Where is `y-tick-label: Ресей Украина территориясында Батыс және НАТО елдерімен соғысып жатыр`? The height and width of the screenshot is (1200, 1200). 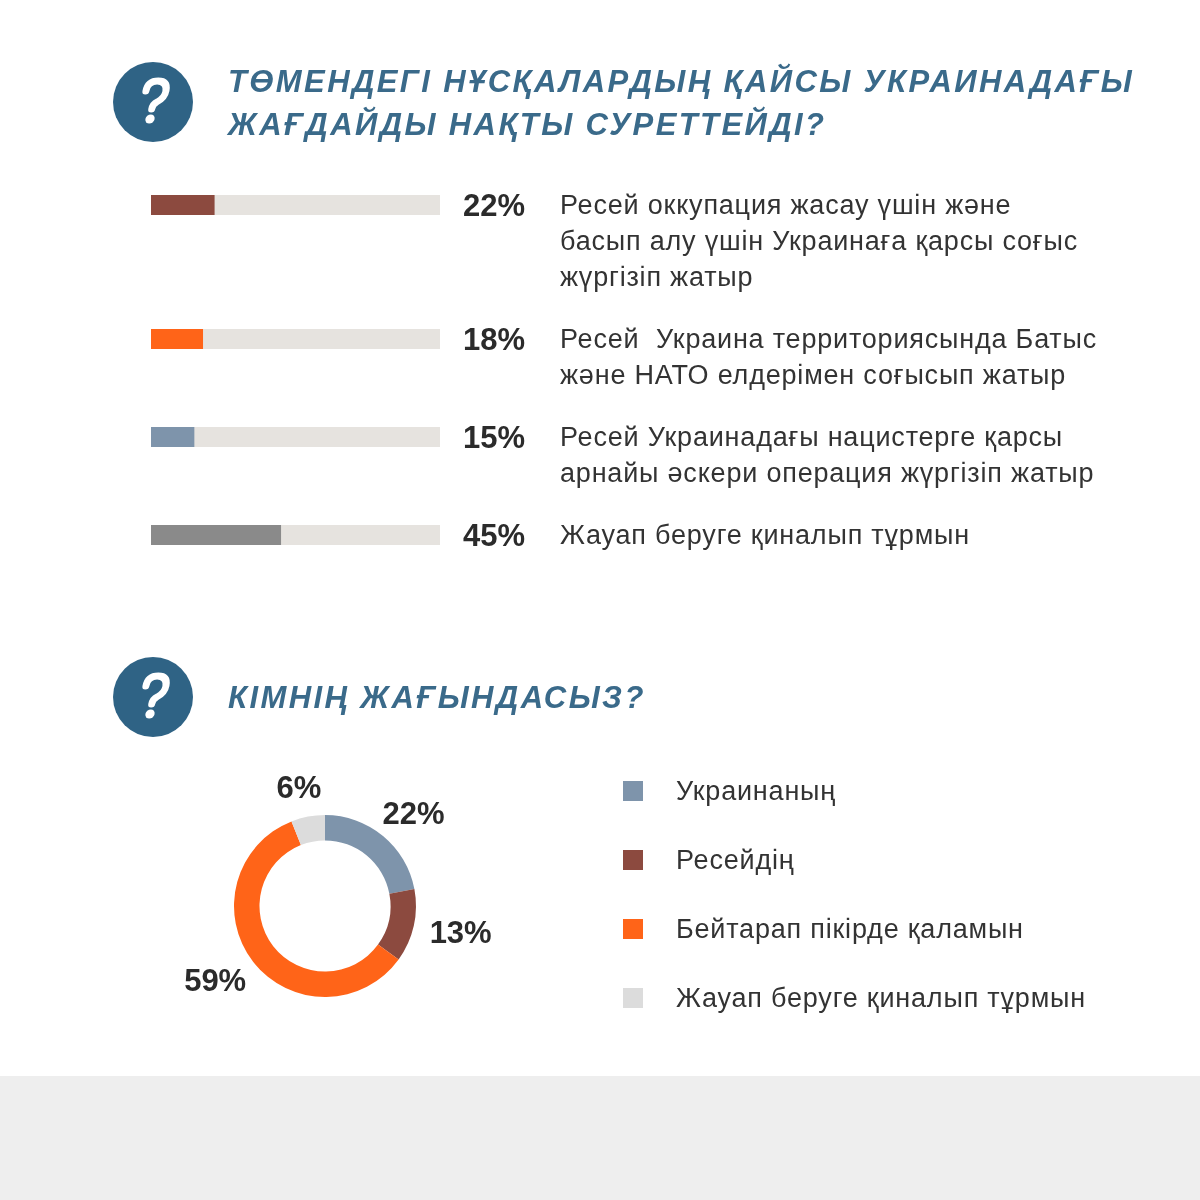
y-tick-label: Ресей Украина территориясында Батыс және НАТО елдерімен соғысып жатыр is located at coordinates (829, 357).